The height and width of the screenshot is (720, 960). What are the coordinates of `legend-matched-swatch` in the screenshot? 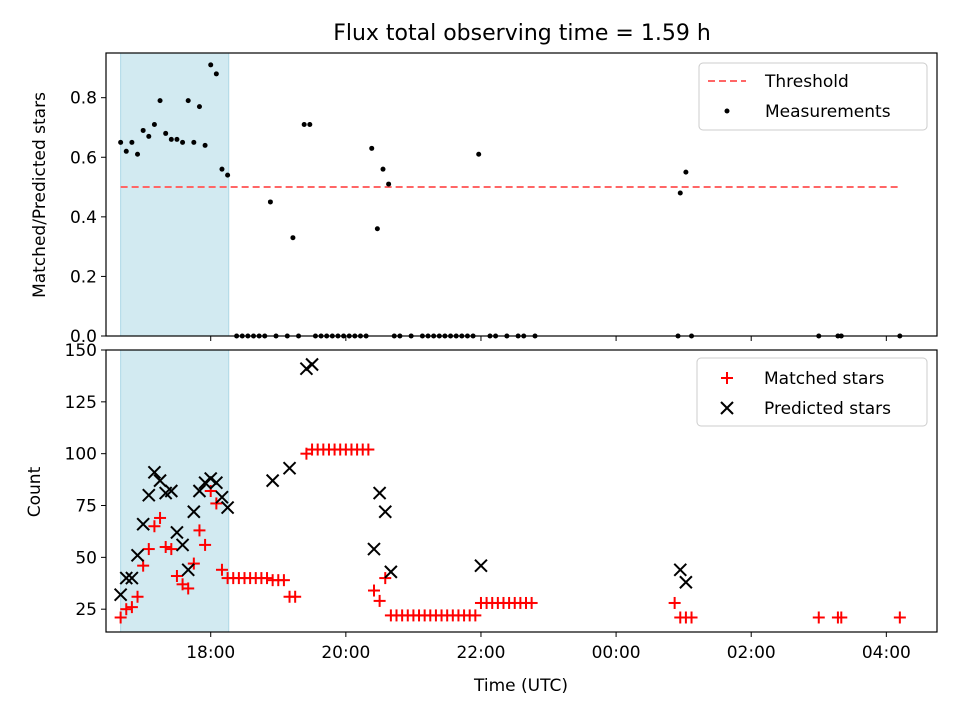 It's located at (727, 378).